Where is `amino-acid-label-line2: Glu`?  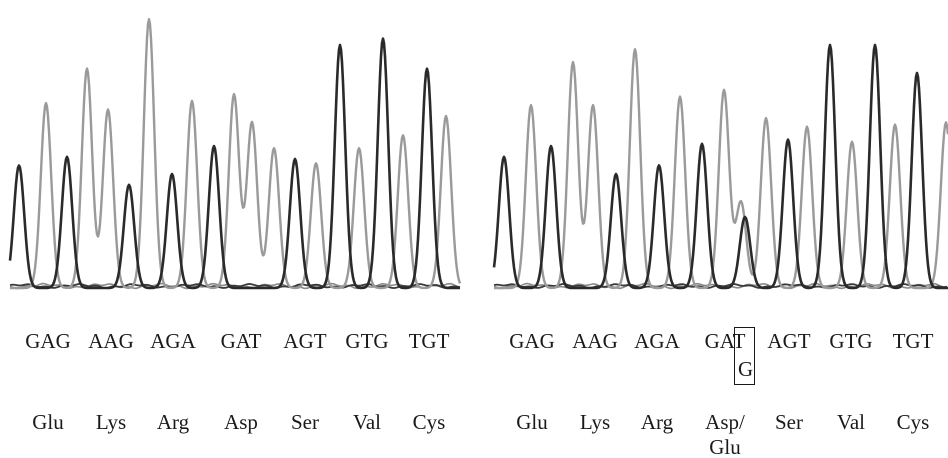 amino-acid-label-line2: Glu is located at coordinates (725, 446).